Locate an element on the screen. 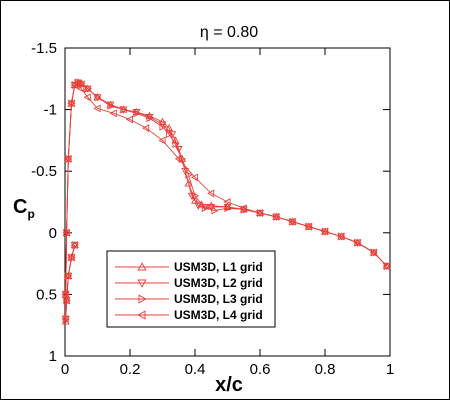 This screenshot has width=450, height=401. x-tick-label: 0.6 is located at coordinates (260, 369).